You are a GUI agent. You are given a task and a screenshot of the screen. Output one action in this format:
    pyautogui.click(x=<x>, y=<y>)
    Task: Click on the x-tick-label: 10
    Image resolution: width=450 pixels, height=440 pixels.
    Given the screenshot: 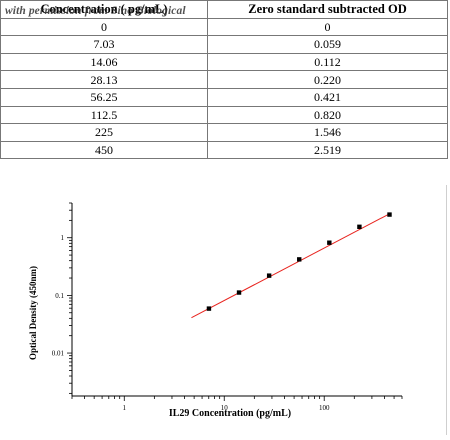 What is the action you would take?
    pyautogui.click(x=225, y=408)
    